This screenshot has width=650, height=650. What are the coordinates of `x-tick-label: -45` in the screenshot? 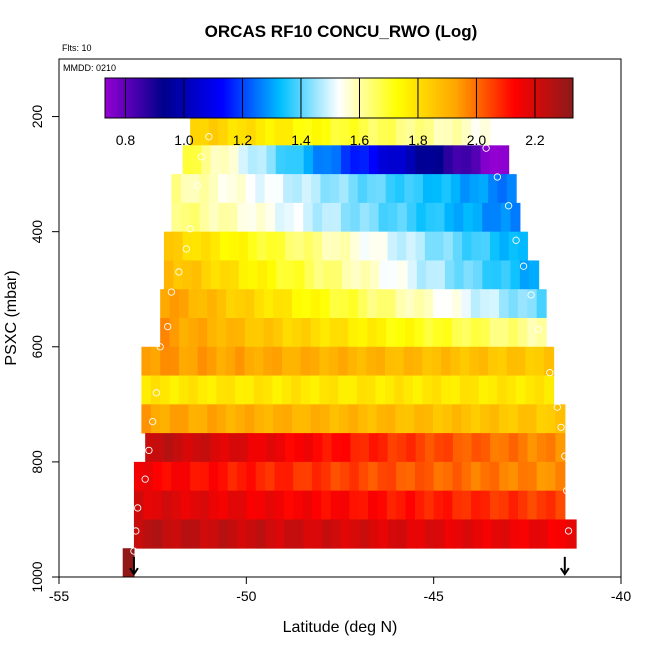 It's located at (434, 596).